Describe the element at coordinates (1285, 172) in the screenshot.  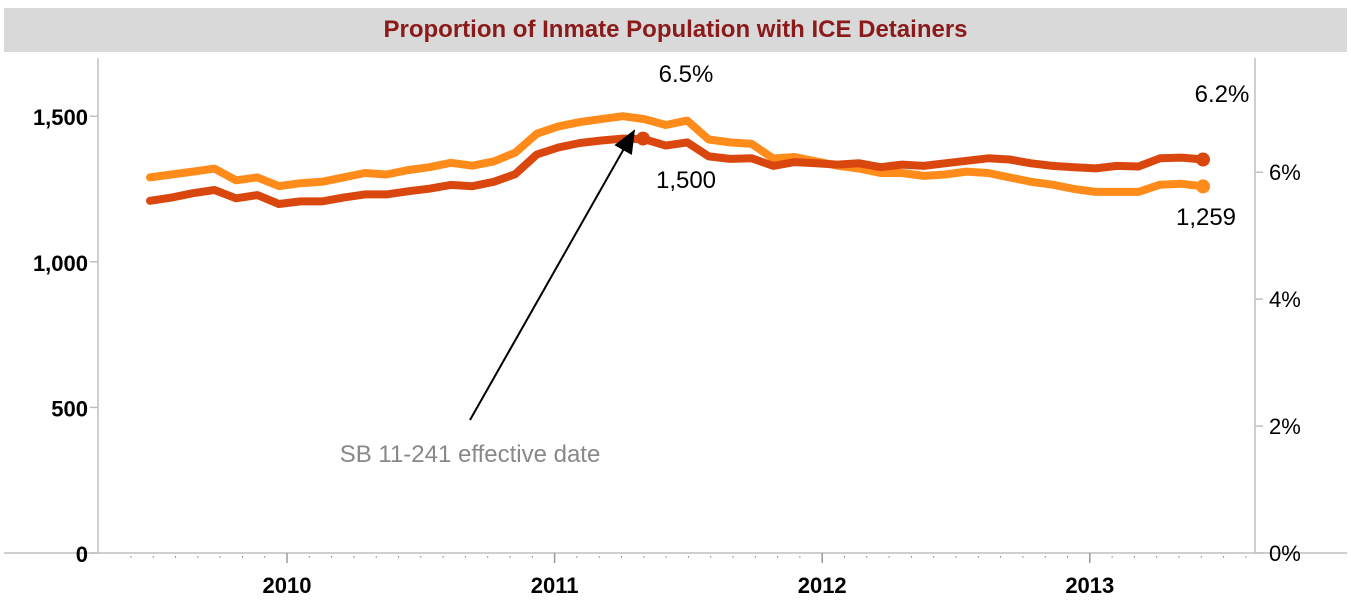
I see `right-tick-label: 6%` at that location.